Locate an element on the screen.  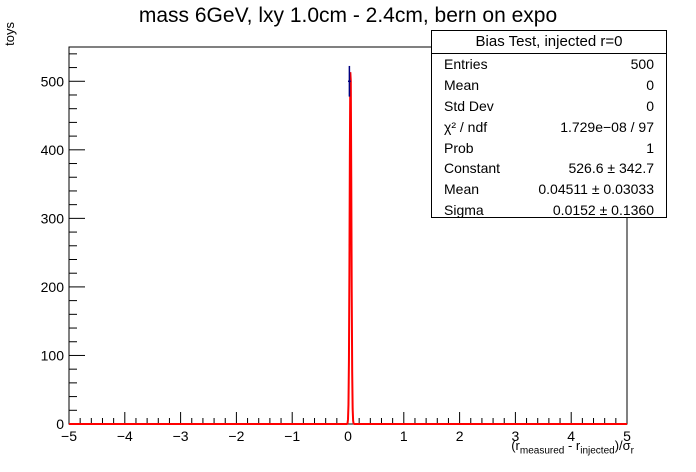
stats-row: Mean 0 is located at coordinates (549, 85).